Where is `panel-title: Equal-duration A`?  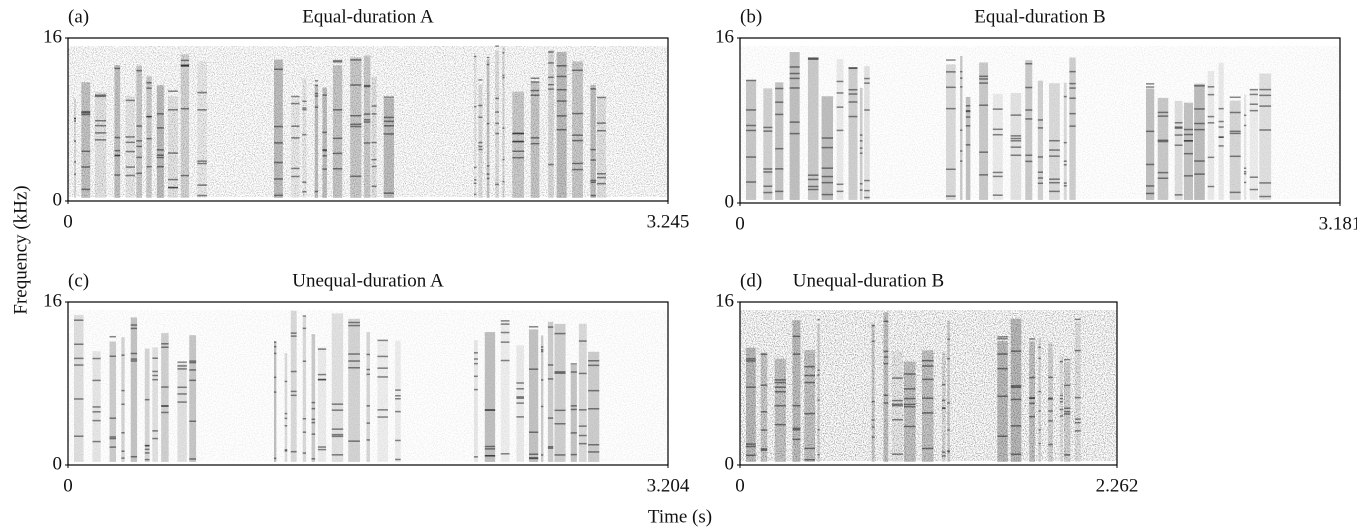 panel-title: Equal-duration A is located at coordinates (368, 16).